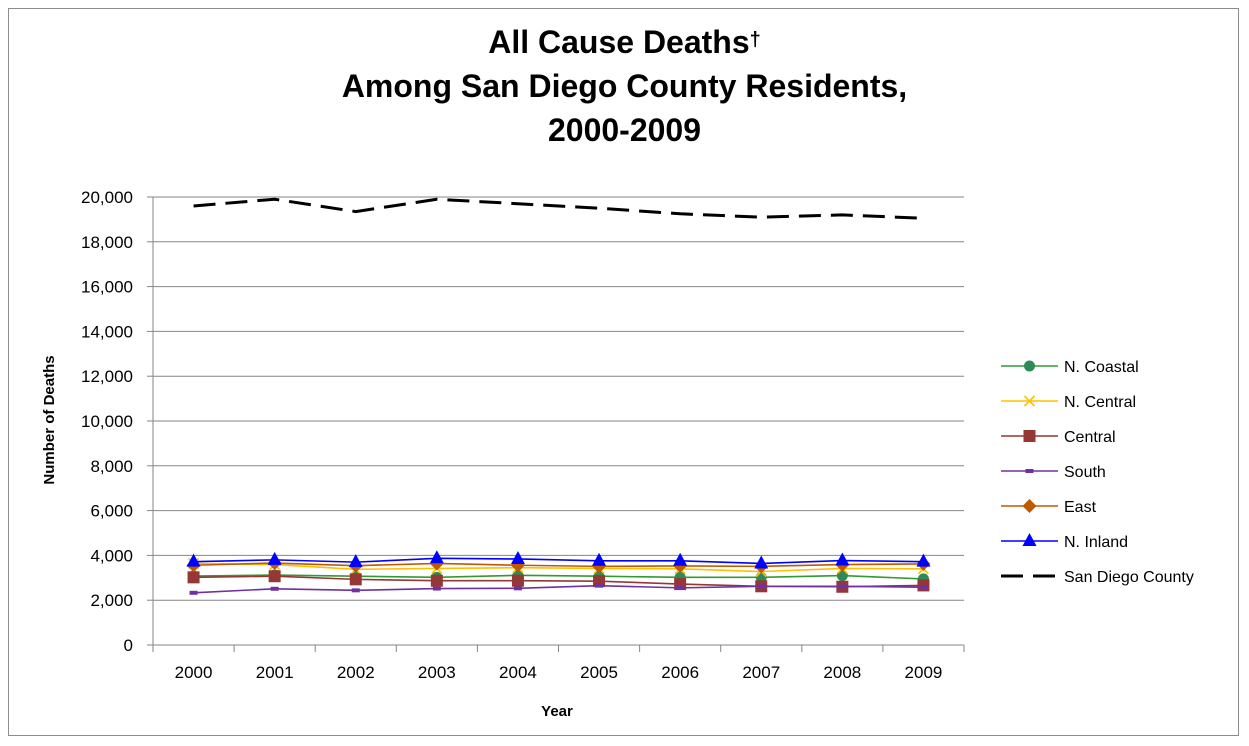 Image resolution: width=1249 pixels, height=746 pixels. I want to click on legend-item-san-diego-county: San Diego County, so click(1097, 577).